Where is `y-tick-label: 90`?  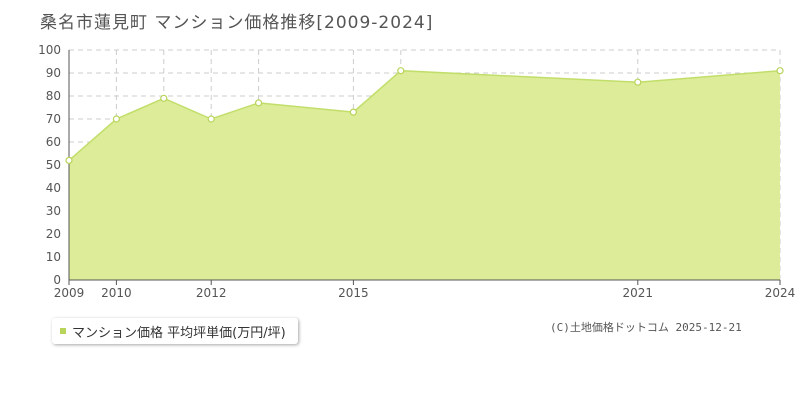
y-tick-label: 90 is located at coordinates (53, 73).